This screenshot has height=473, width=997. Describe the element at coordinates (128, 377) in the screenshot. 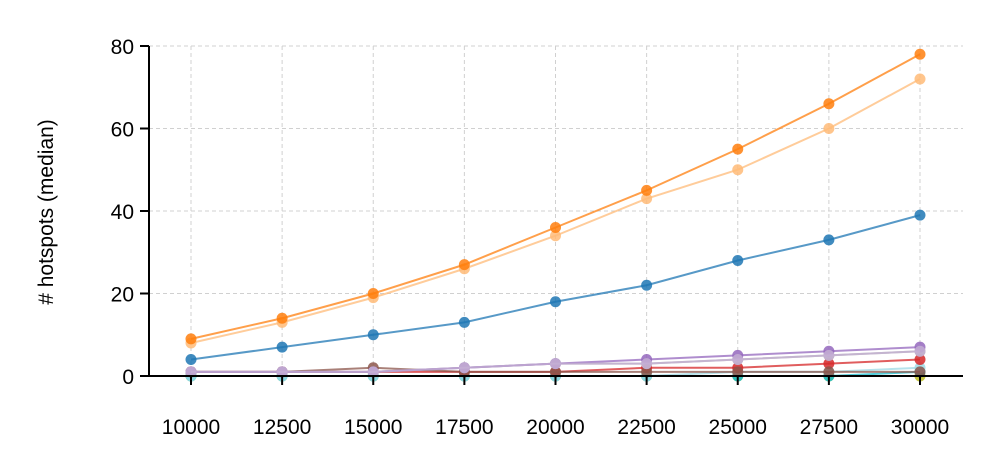

I see `y-tick-label: 0` at that location.